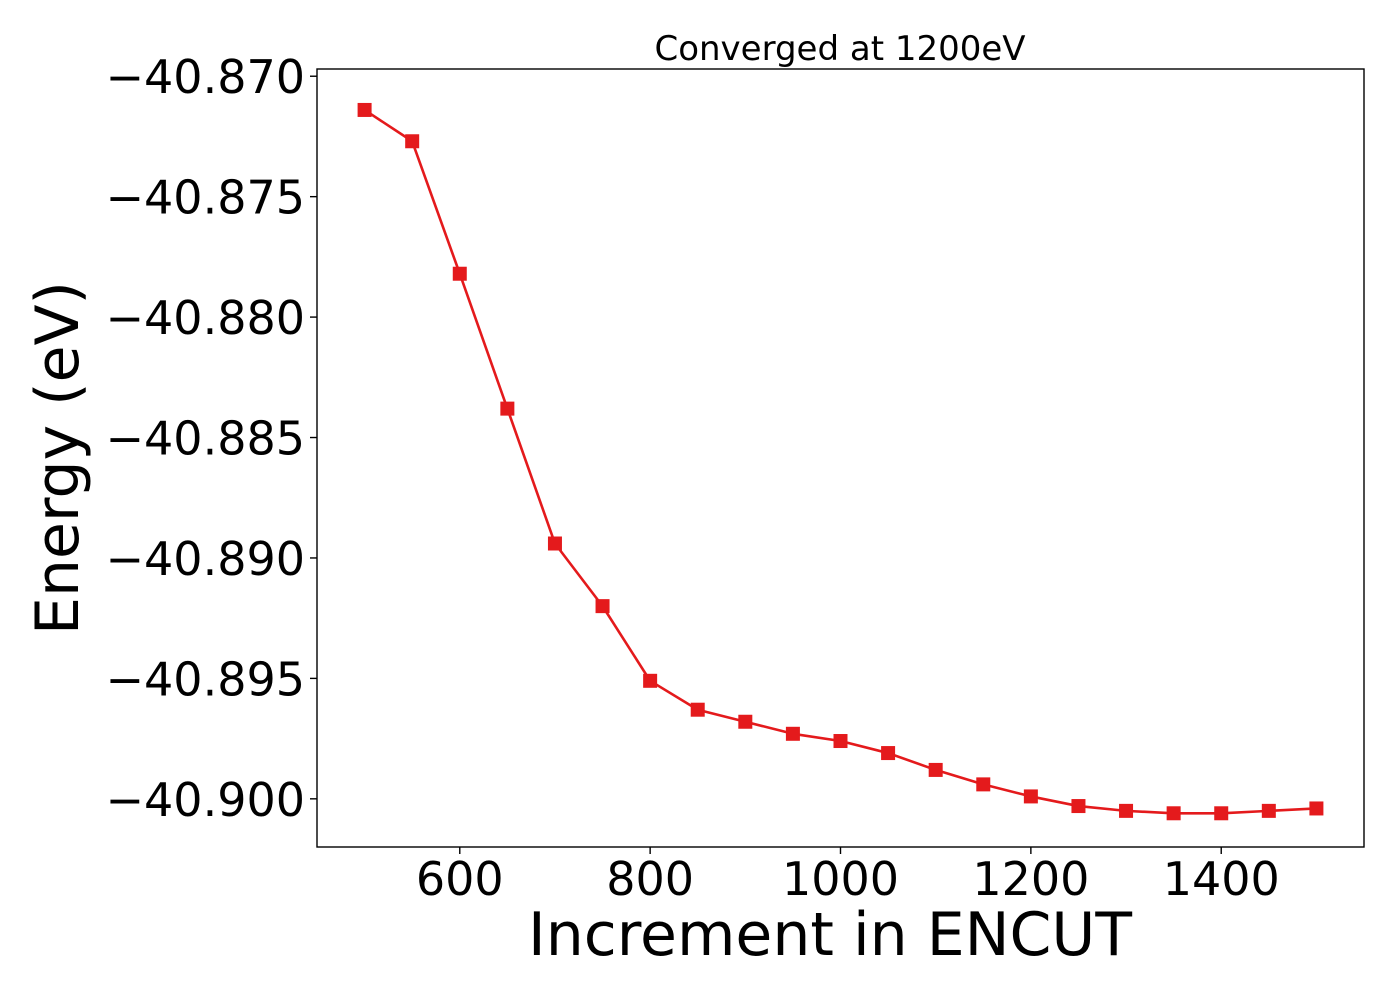 This screenshot has height=1004, width=1400. Describe the element at coordinates (830, 935) in the screenshot. I see `x-axis-label: Increment in ENCUT` at that location.